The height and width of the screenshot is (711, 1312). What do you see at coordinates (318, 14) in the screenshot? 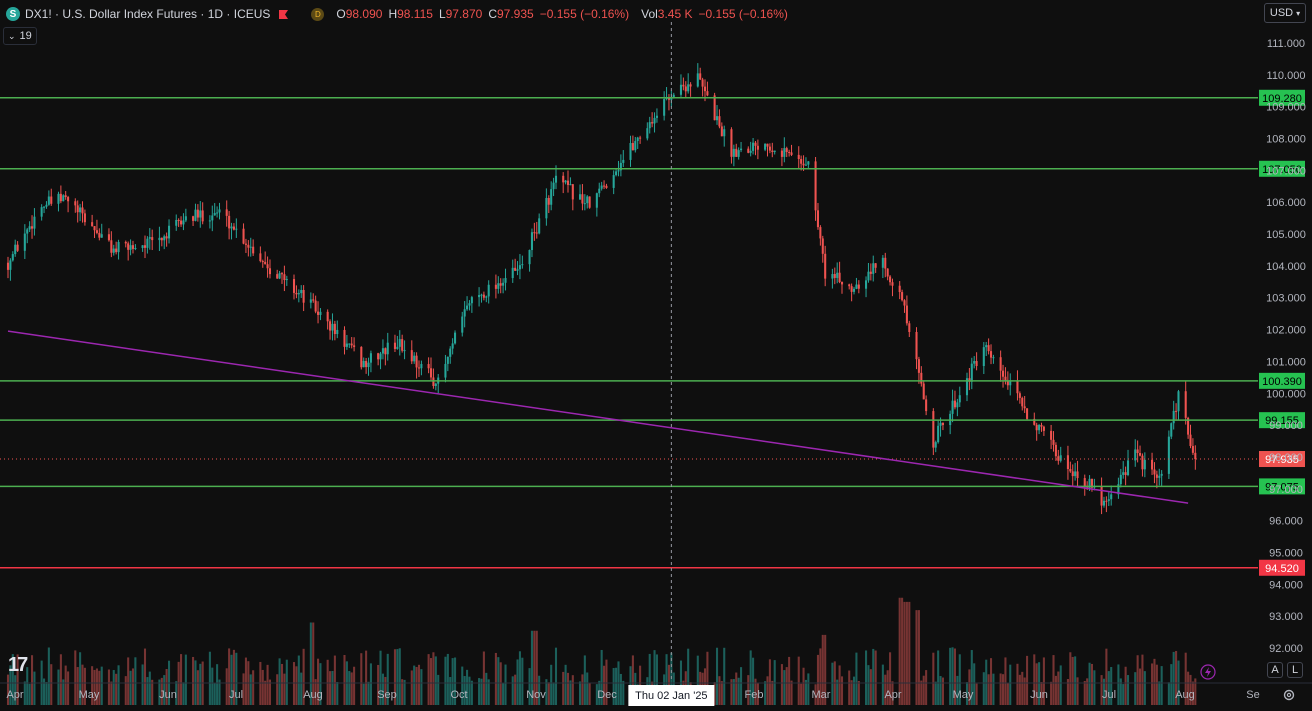
I see `delay-badge: D` at bounding box center [318, 14].